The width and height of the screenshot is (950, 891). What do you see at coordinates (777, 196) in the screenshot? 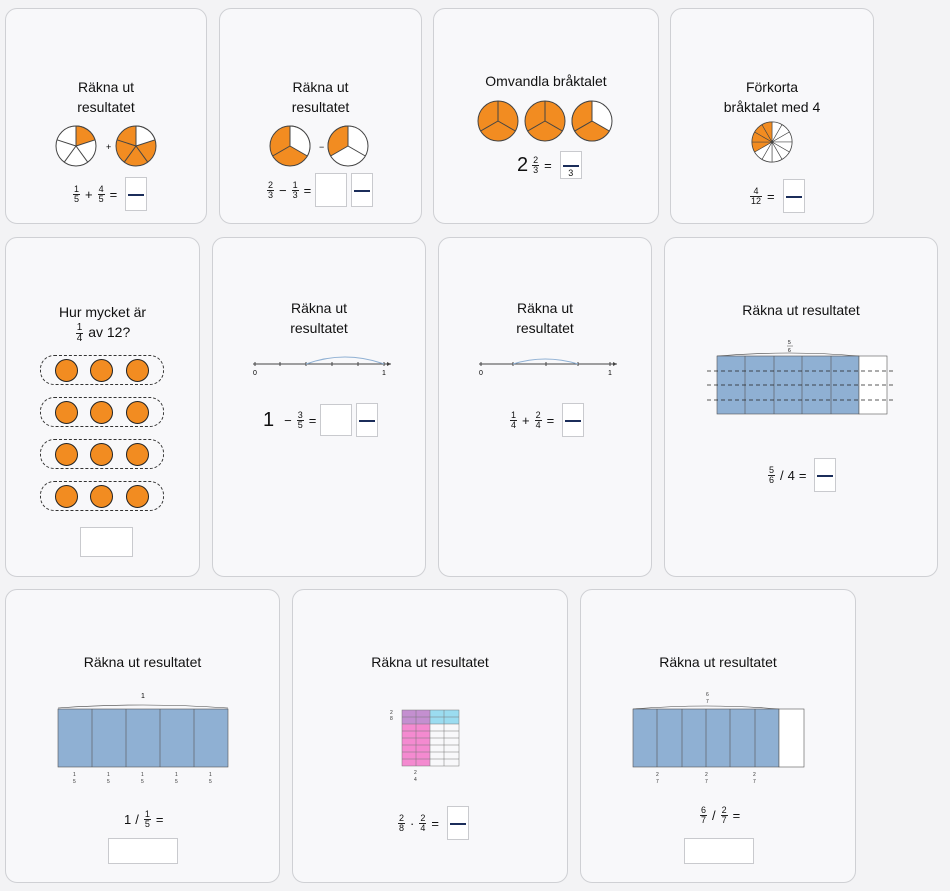
I see `equation: 4 12 =` at bounding box center [777, 196].